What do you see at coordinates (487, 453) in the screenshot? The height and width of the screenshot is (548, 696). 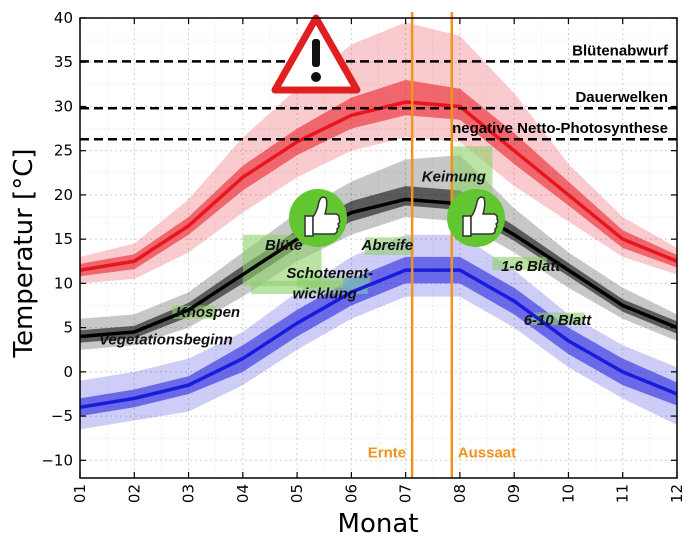 I see `vertical-line-label: Aussaat` at bounding box center [487, 453].